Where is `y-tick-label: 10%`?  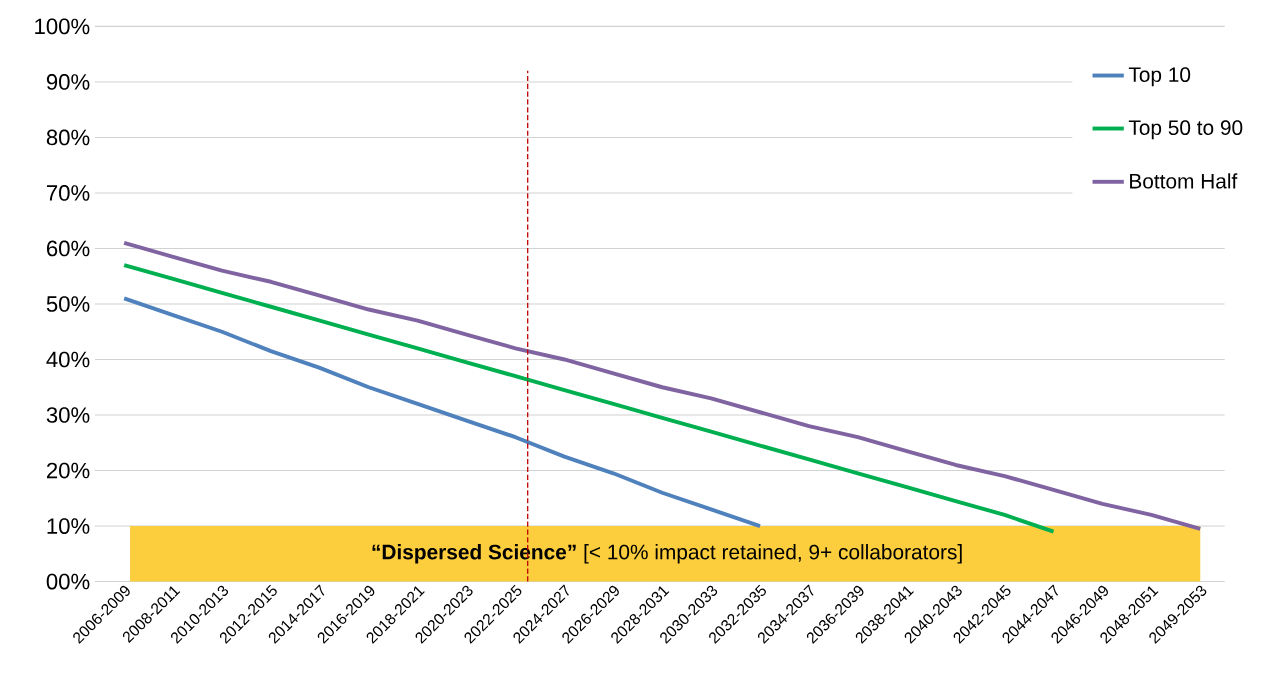 y-tick-label: 10% is located at coordinates (68, 526).